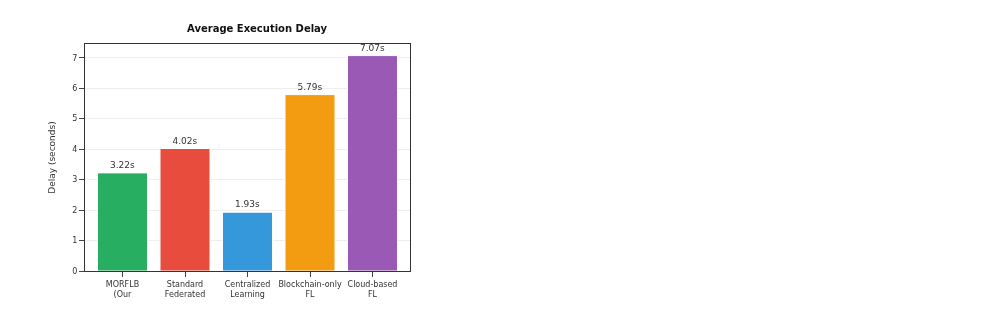 This screenshot has height=318, width=1008. Describe the element at coordinates (372, 289) in the screenshot. I see `x-tick-label: Cloud-based FL` at that location.